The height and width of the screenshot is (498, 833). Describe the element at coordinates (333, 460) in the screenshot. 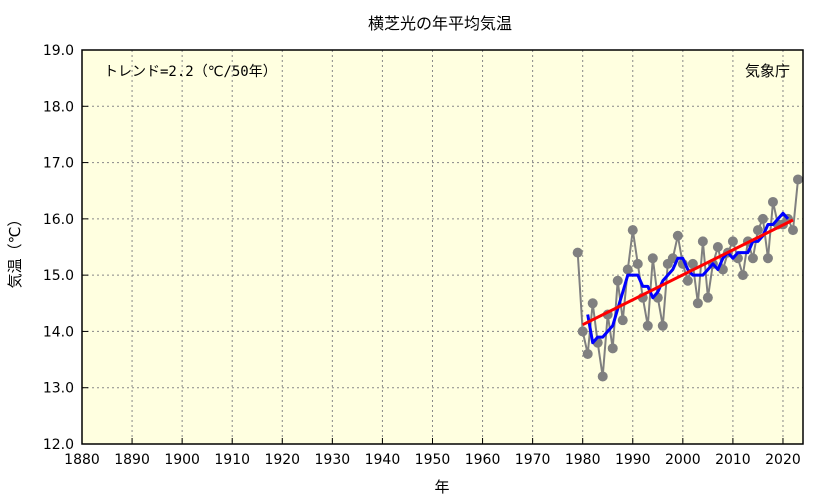

I see `x-tick-label: 1930` at that location.